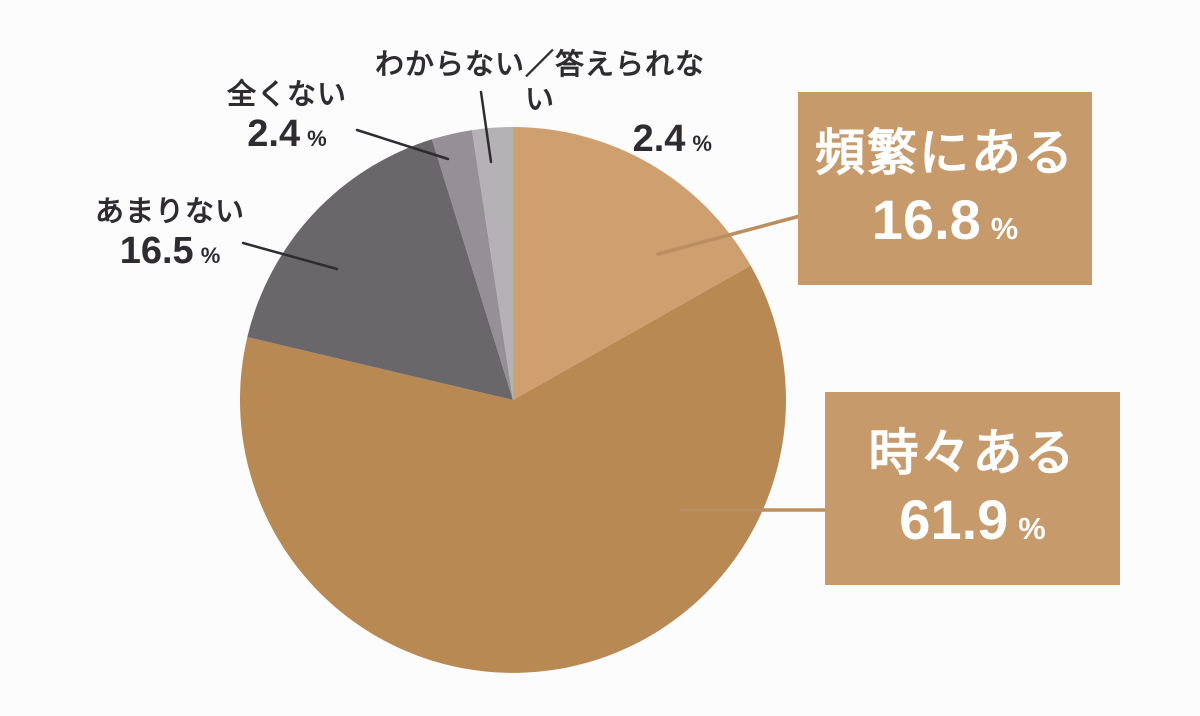 This screenshot has height=716, width=1200. I want to click on label-amarinai-pct: 16.5%, so click(170, 252).